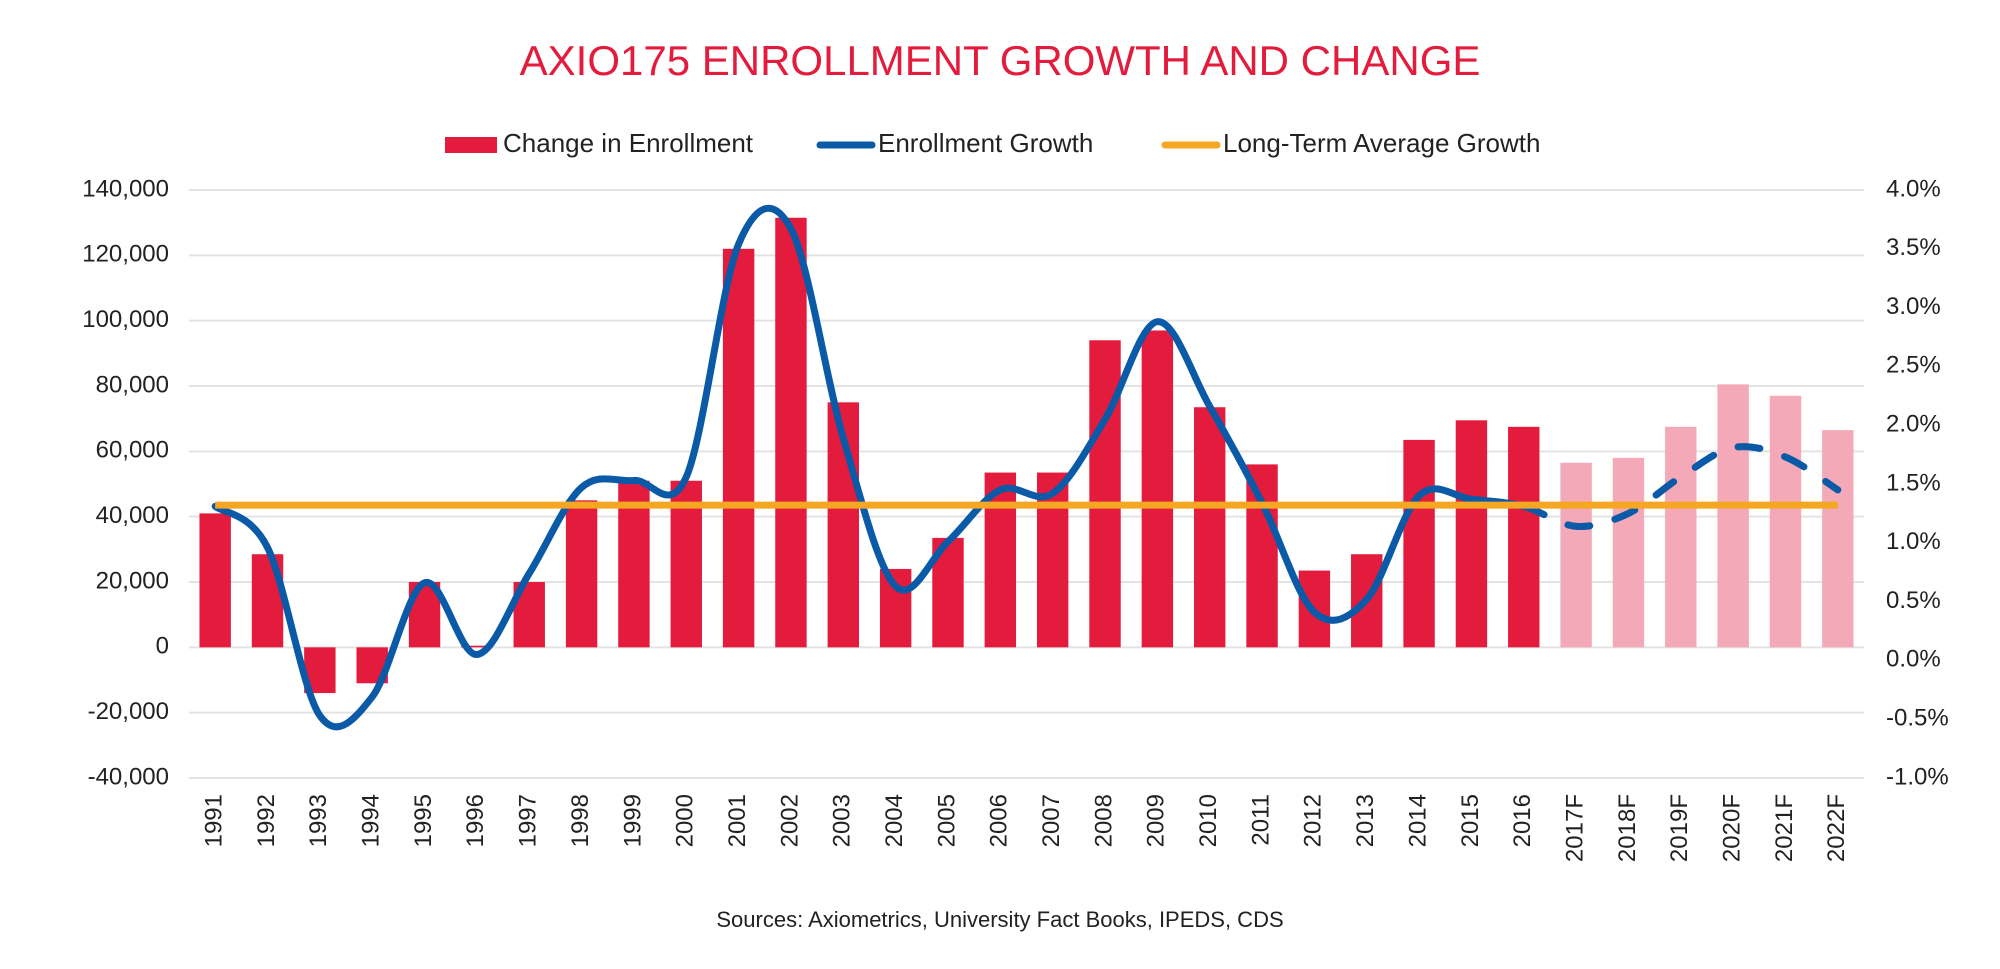 This screenshot has width=2000, height=969. Describe the element at coordinates (423, 820) in the screenshot. I see `x-tick-label: 1995` at that location.